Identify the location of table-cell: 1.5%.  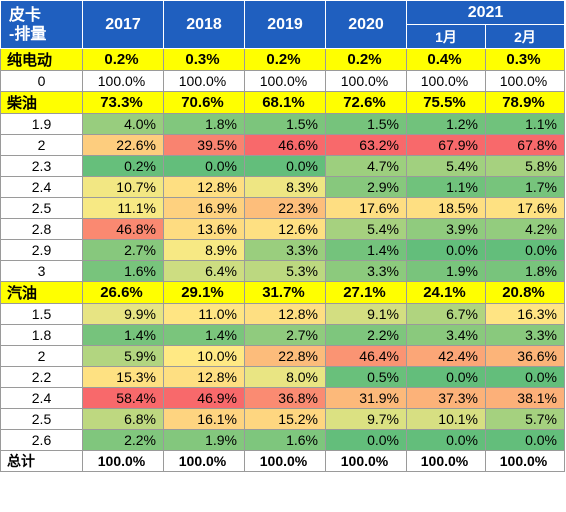
(366, 124).